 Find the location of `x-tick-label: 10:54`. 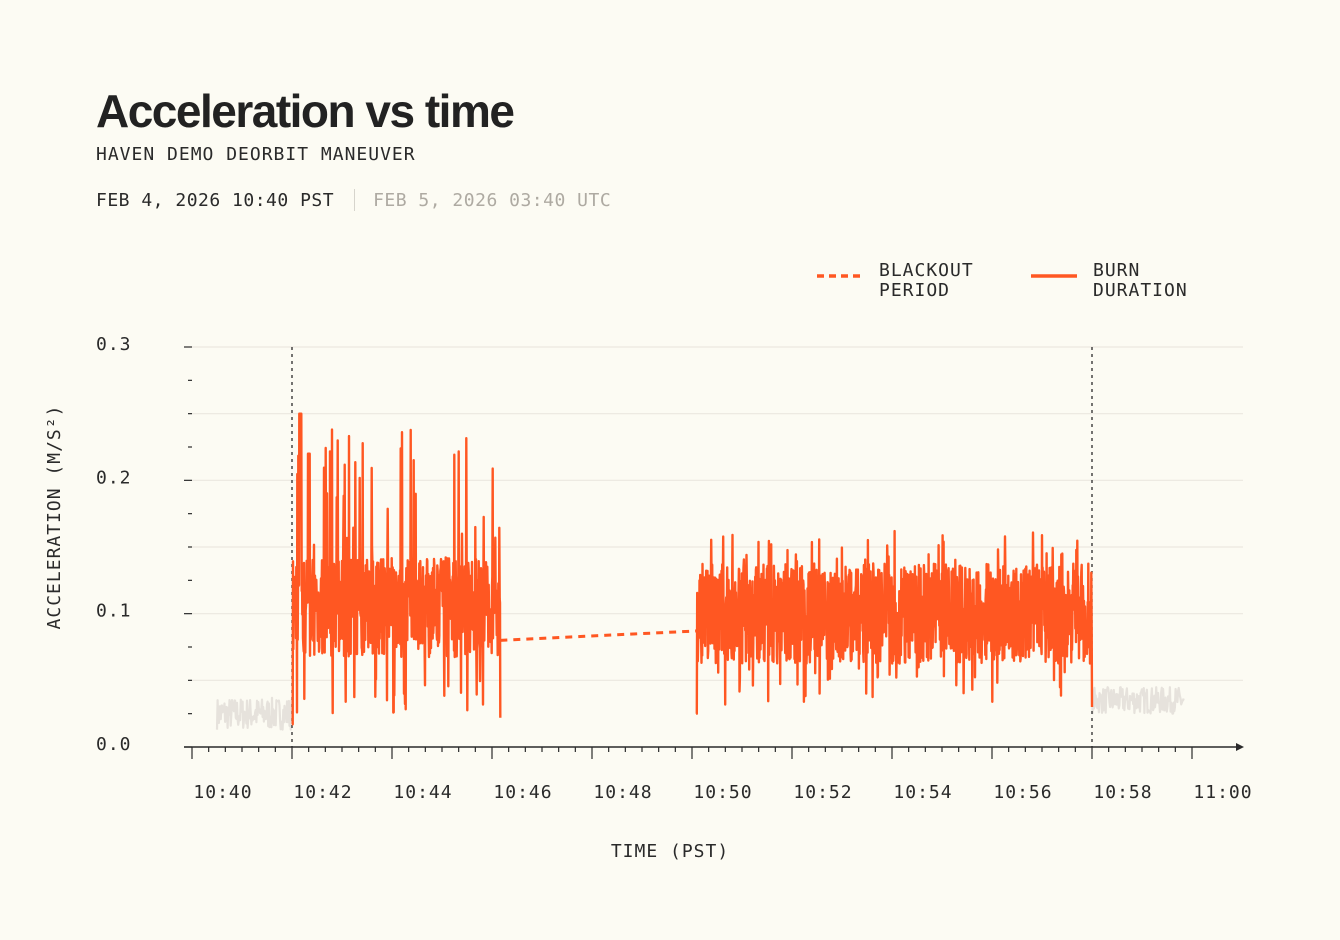

x-tick-label: 10:54 is located at coordinates (922, 792).